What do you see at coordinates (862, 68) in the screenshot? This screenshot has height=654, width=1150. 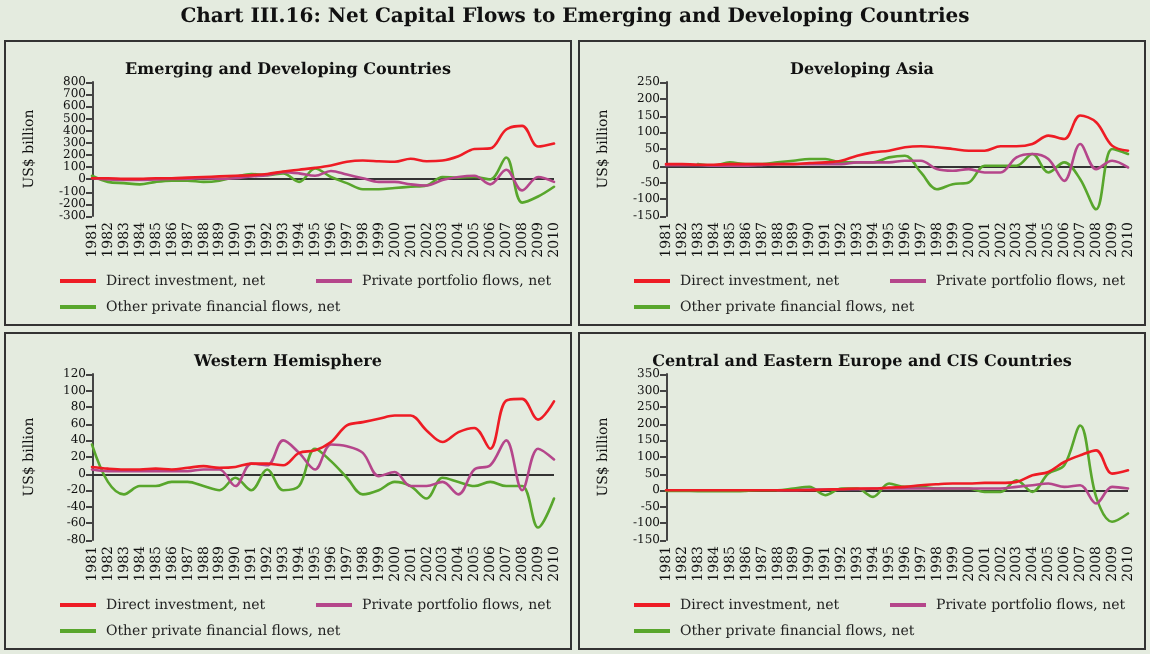 I see `chart-title: Developing Asia` at bounding box center [862, 68].